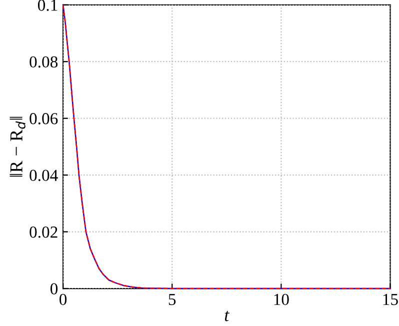  What do you see at coordinates (281, 300) in the screenshot?
I see `x-tick-label: 10` at bounding box center [281, 300].